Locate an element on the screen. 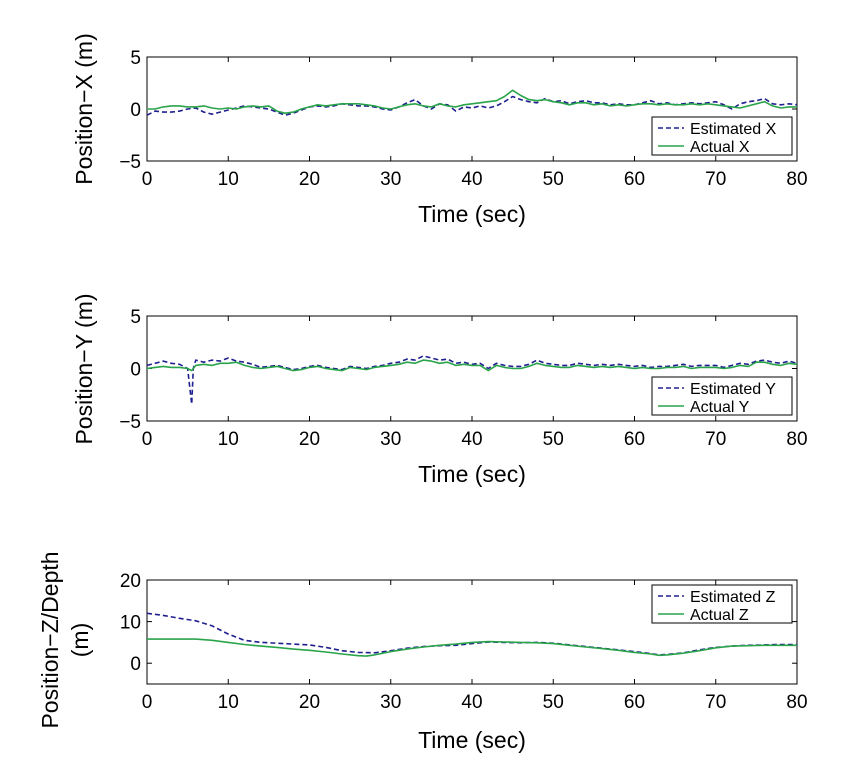 This screenshot has height=777, width=848. legend-entry: Estimated X is located at coordinates (733, 129).